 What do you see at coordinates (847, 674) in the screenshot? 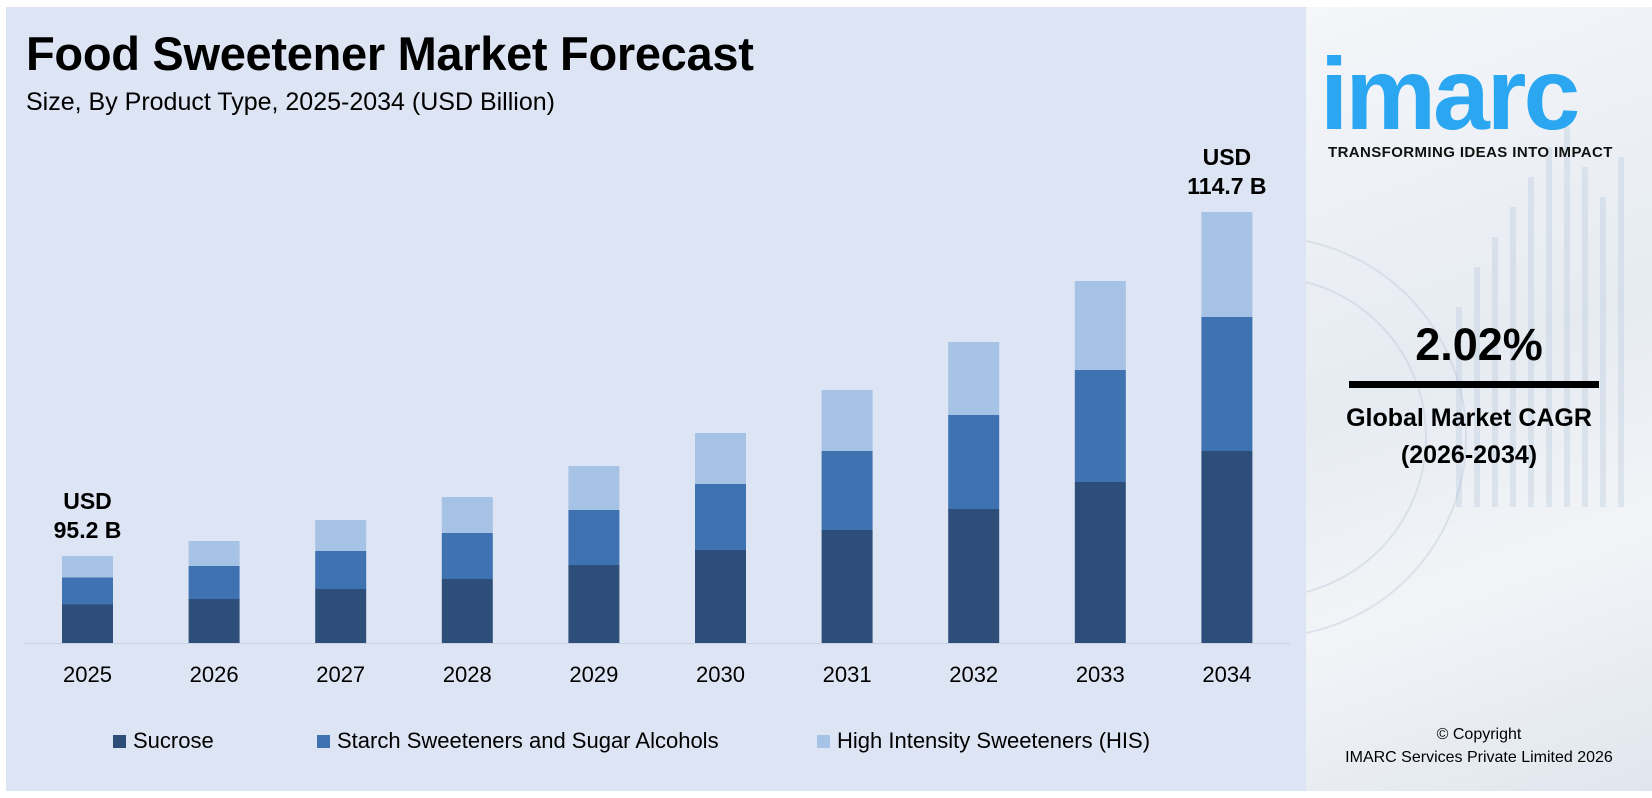
I see `x-tick-label-2031: 2031` at bounding box center [847, 674].